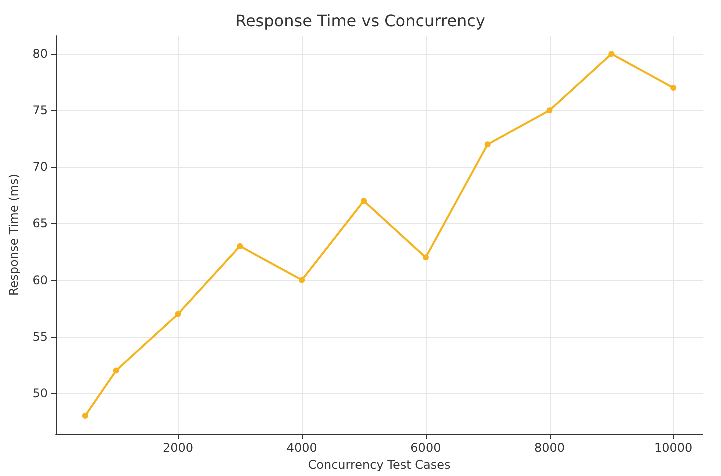 This screenshot has width=721, height=476. What do you see at coordinates (40, 393) in the screenshot?
I see `y-tick-label: 50` at bounding box center [40, 393].